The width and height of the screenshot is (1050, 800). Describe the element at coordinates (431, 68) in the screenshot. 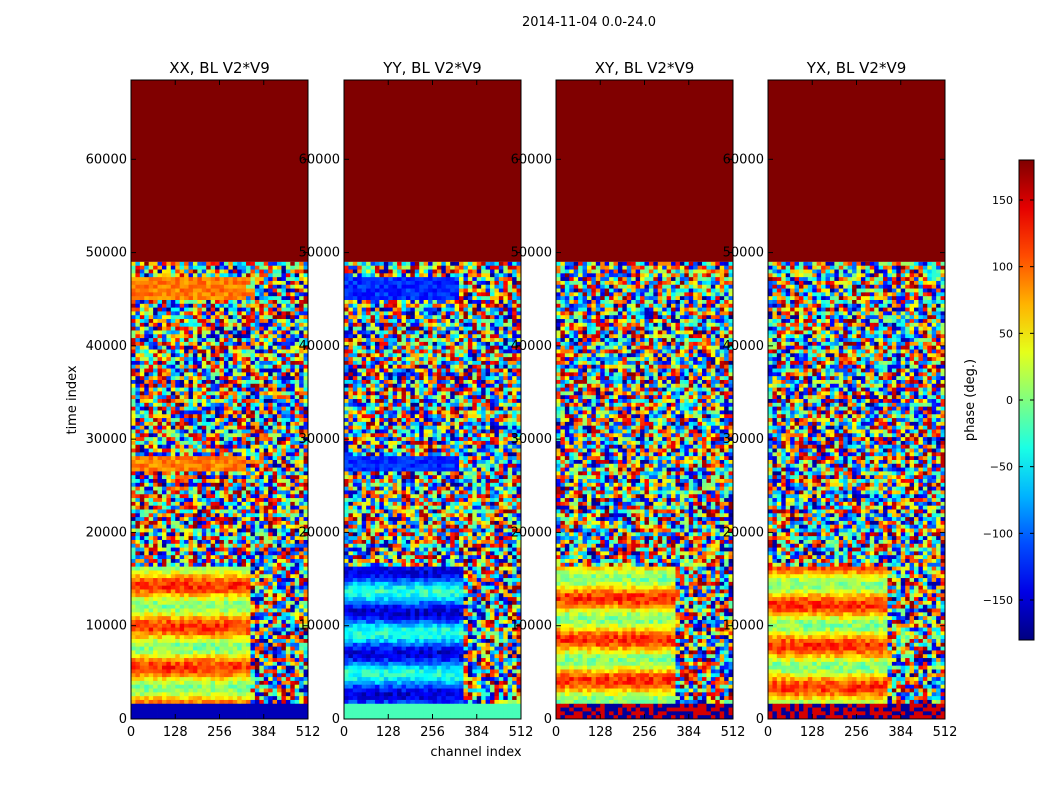

I see `panel-title: YY, BL V2*V9` at that location.